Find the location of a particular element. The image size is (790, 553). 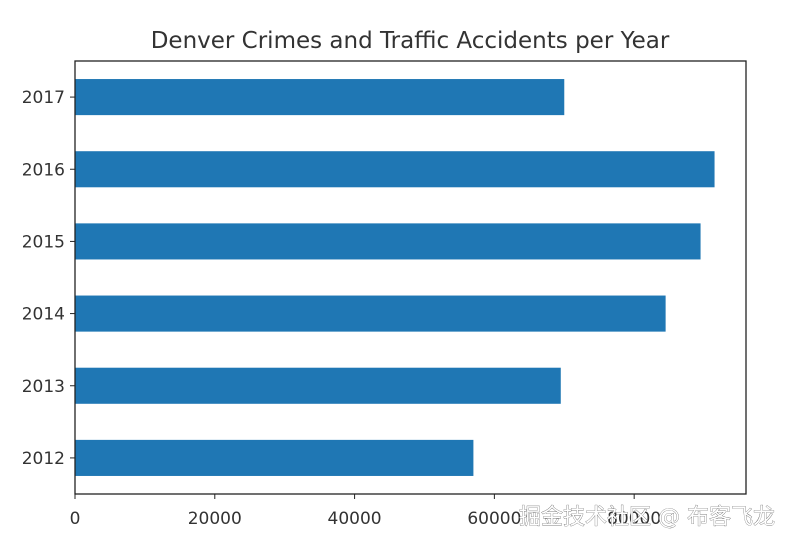

y-tick-label: 2016 is located at coordinates (43, 170).